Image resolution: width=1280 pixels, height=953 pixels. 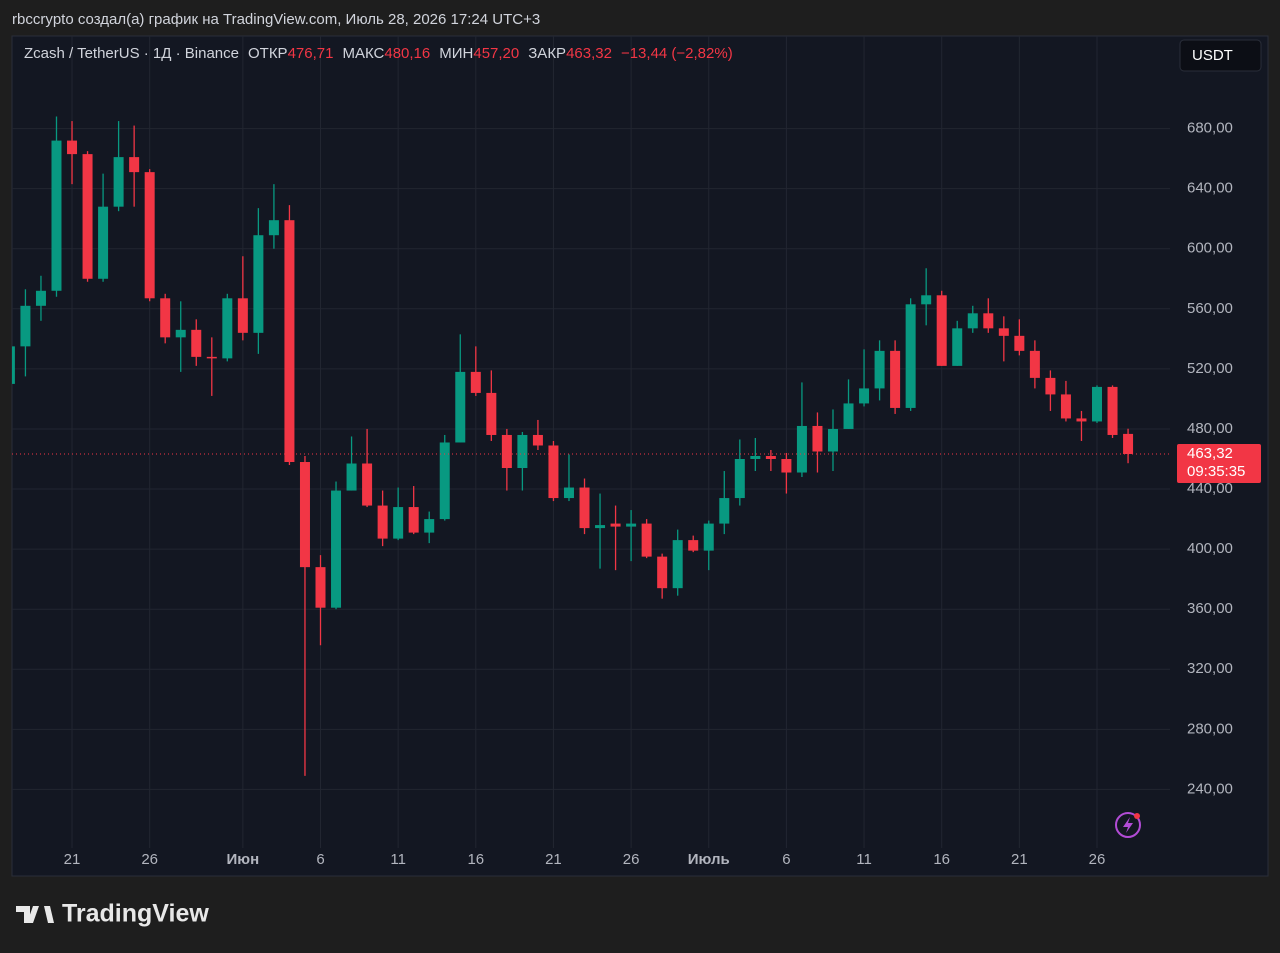 What do you see at coordinates (1210, 308) in the screenshot?
I see `y-tick-label: 560,00` at bounding box center [1210, 308].